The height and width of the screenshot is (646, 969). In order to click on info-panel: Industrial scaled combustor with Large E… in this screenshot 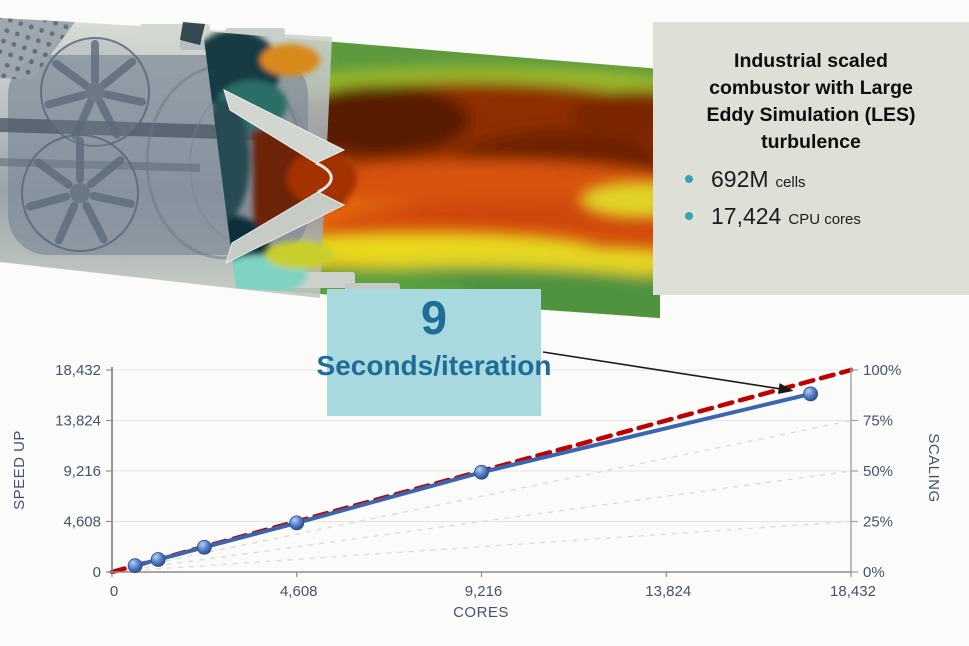, I will do `click(811, 158)`.